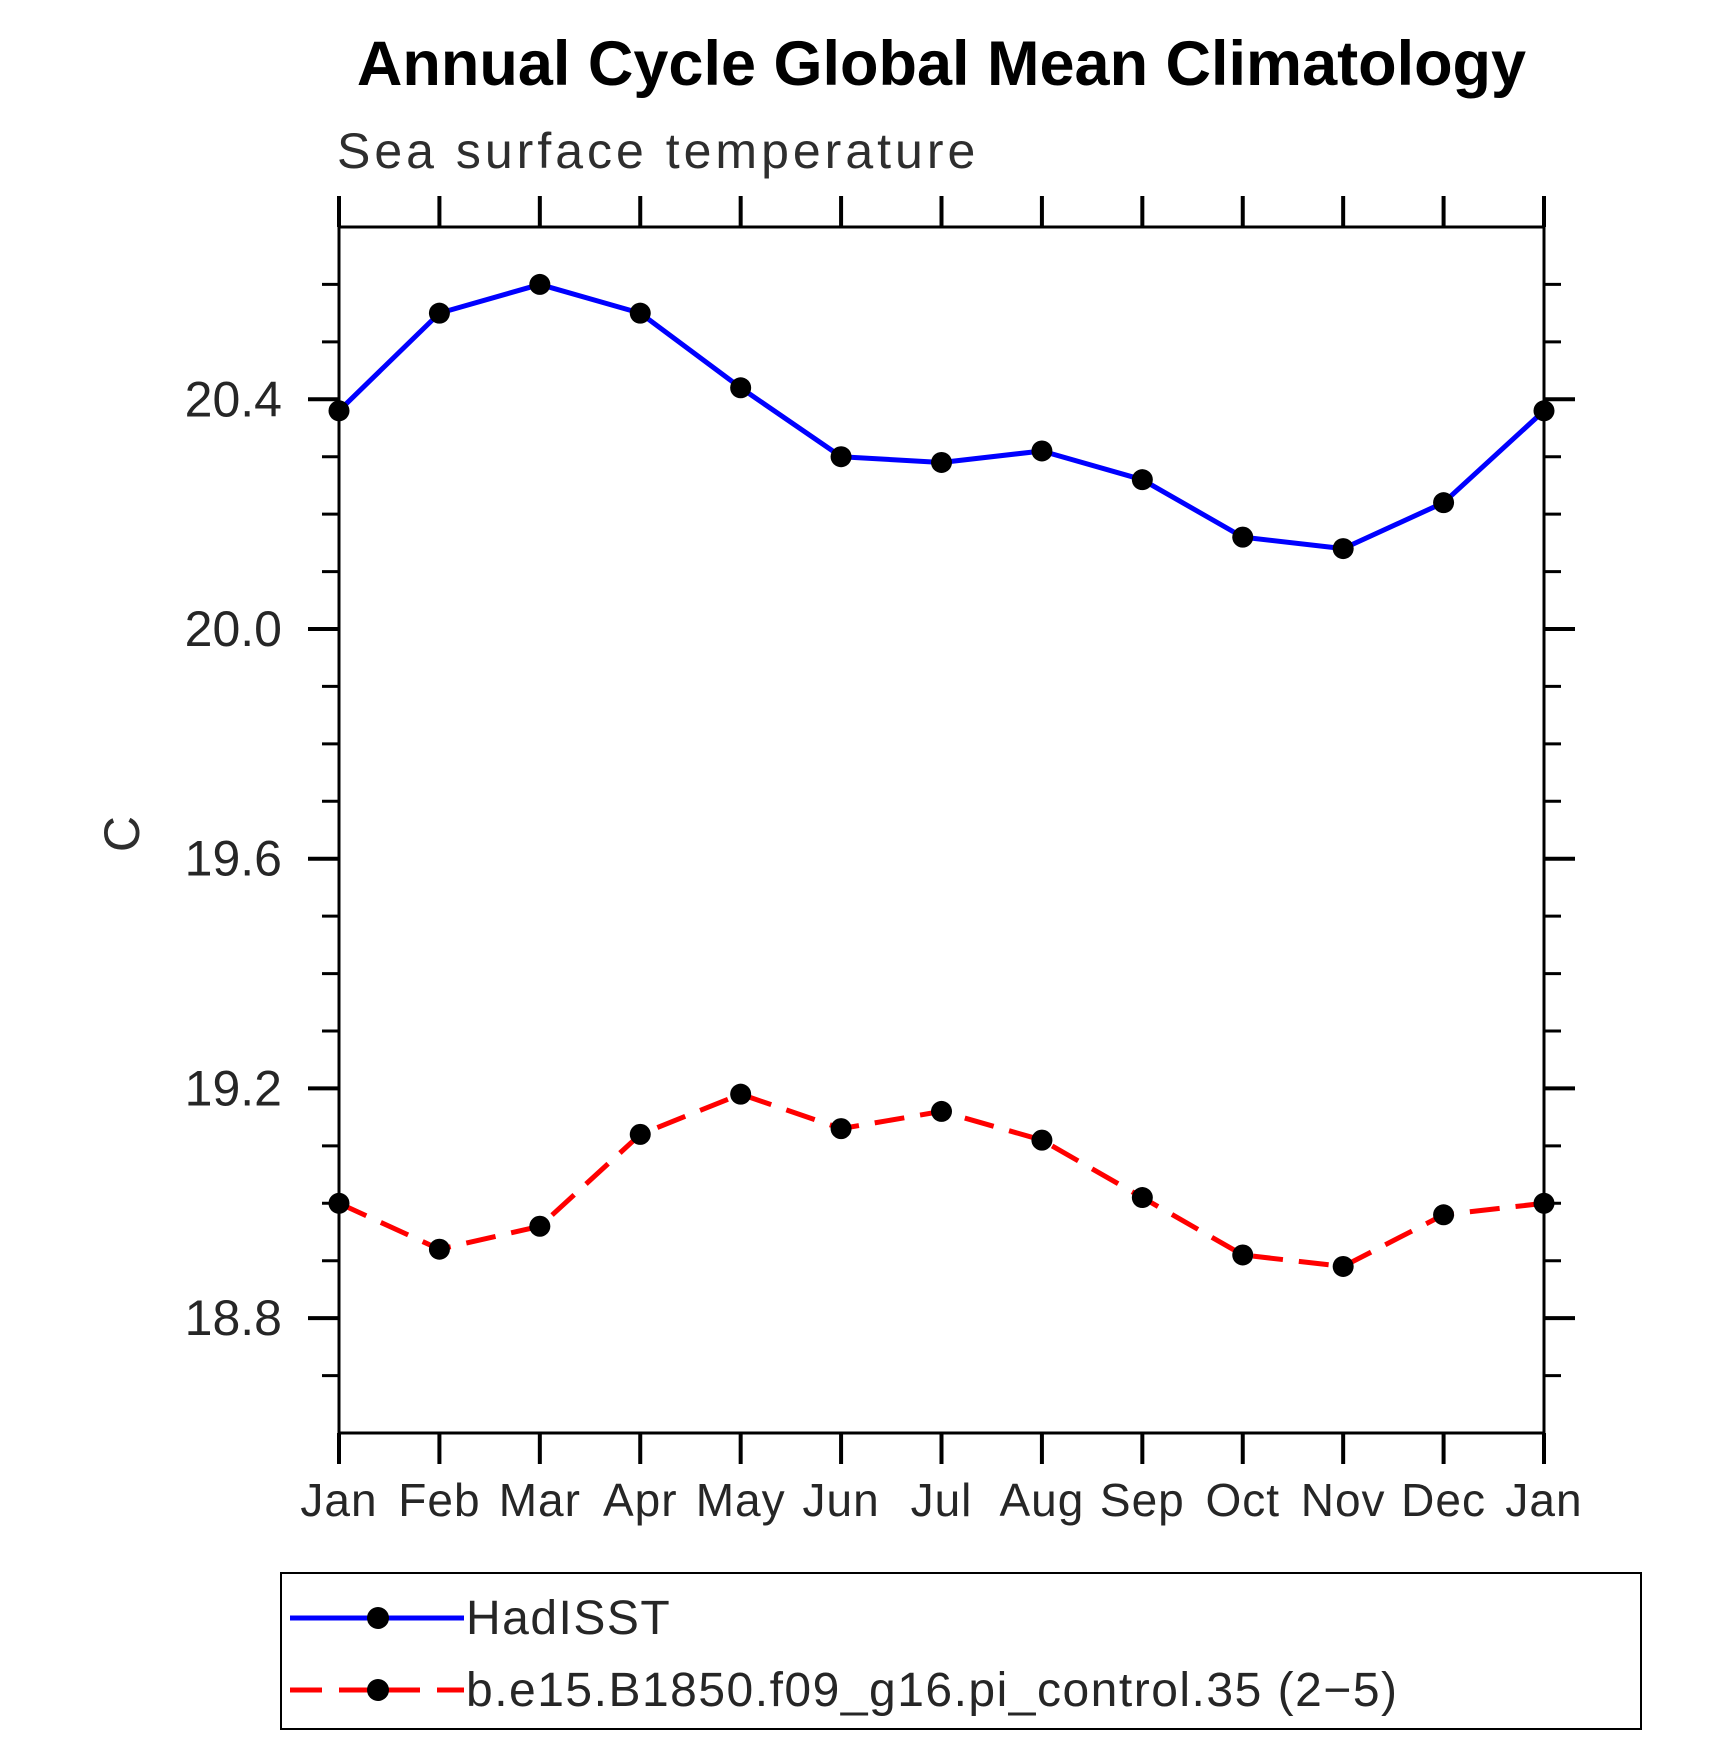 The width and height of the screenshot is (1710, 1740). What do you see at coordinates (840, 1500) in the screenshot?
I see `x-tick-label: Jun` at bounding box center [840, 1500].